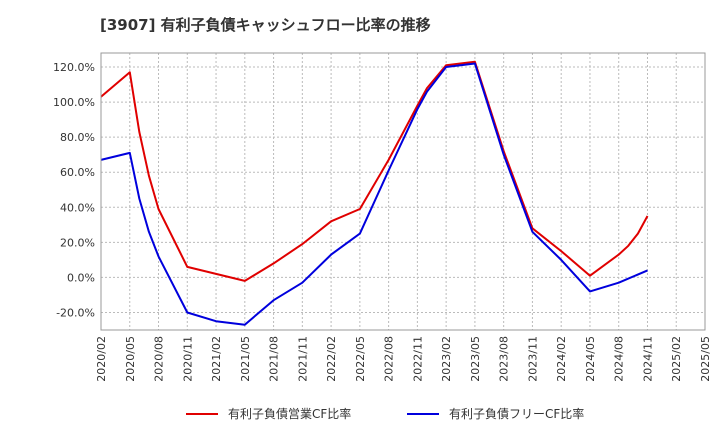 The image size is (720, 440). I want to click on x-tick-label: 2025/05, so click(705, 359).